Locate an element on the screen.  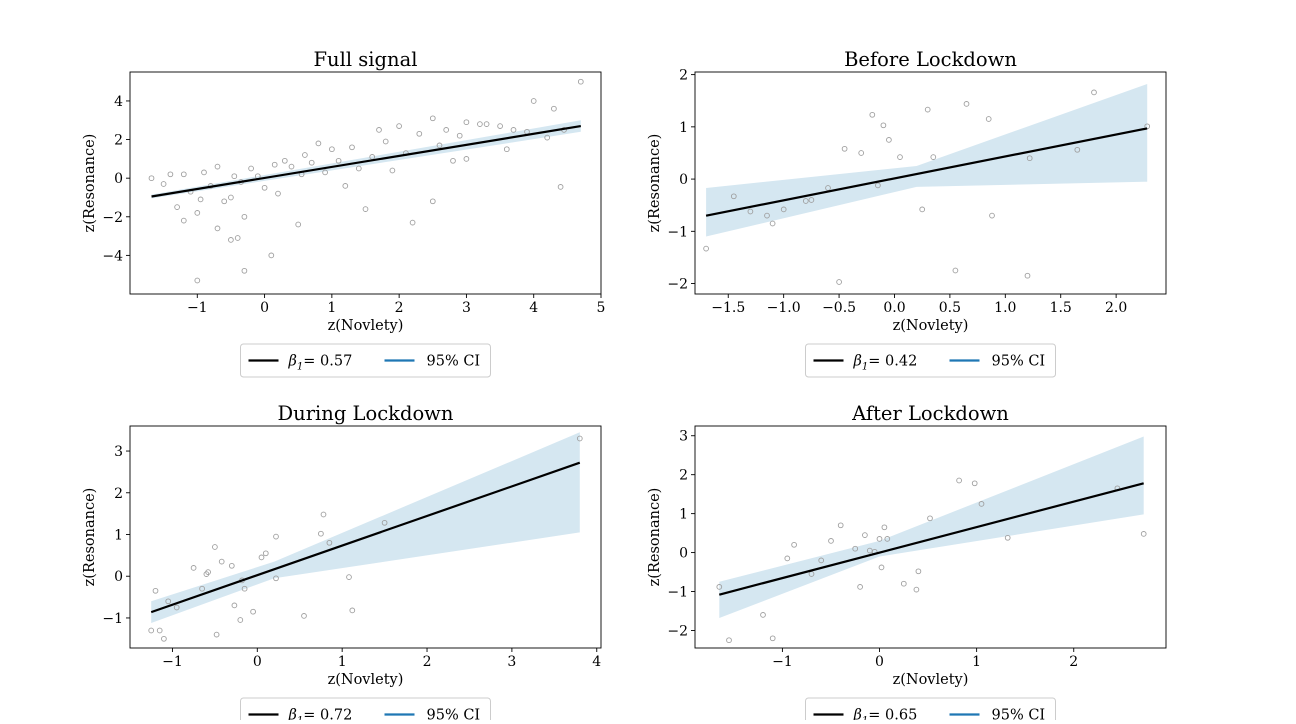
axes-frame is located at coordinates (930, 183).